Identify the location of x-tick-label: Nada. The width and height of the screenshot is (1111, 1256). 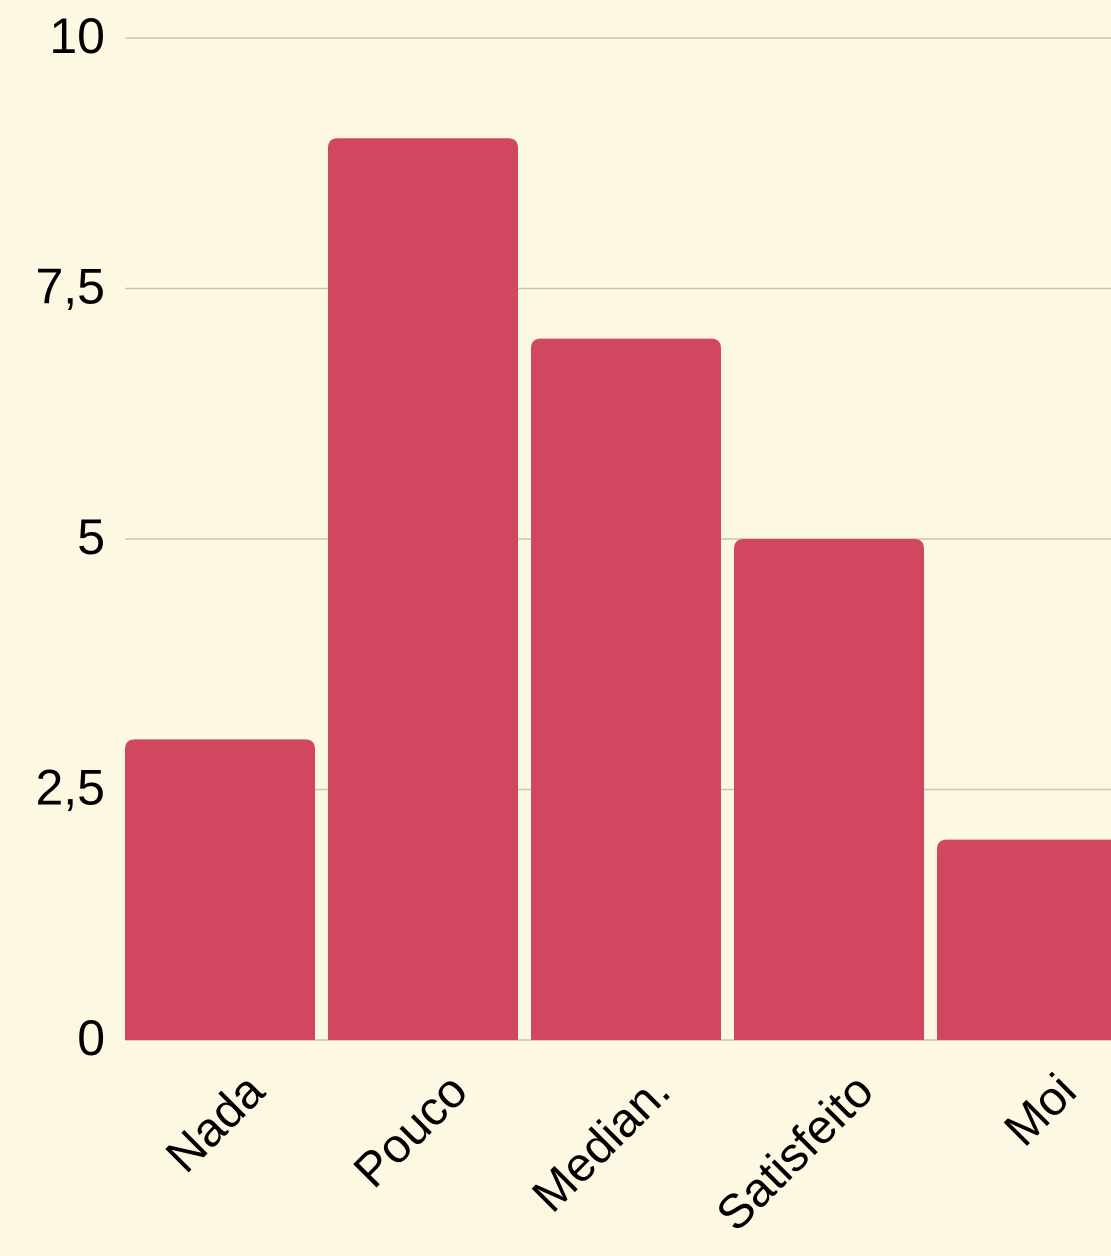
(215, 1123).